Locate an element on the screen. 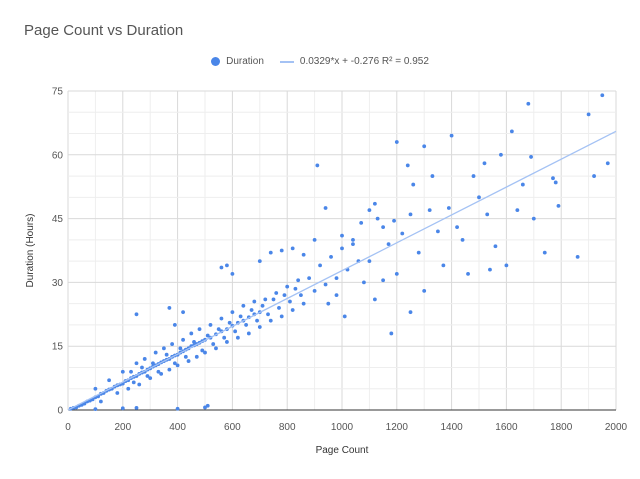  legend-item-duration: Duration is located at coordinates (237, 61).